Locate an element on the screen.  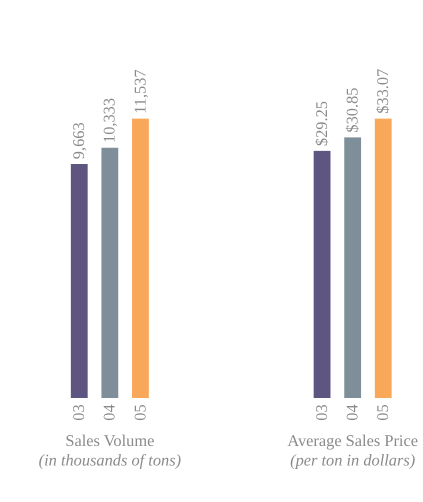
text: Average Sales Price is located at coordinates (352, 440).